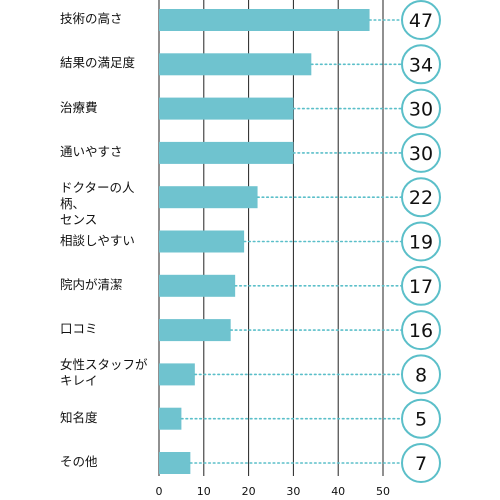 The height and width of the screenshot is (500, 500). What do you see at coordinates (273, 491) in the screenshot?
I see `x-axis-ticks: 0 10 20 30 40 50` at bounding box center [273, 491].